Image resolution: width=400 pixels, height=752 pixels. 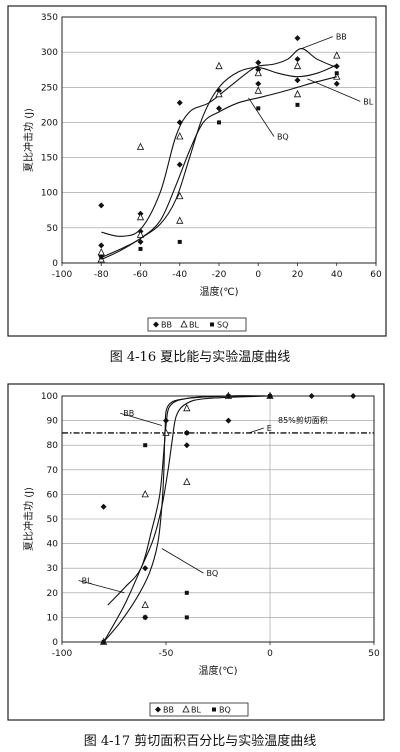 I want to click on chart-1-legend: BB BL SQ, so click(x=197, y=324).